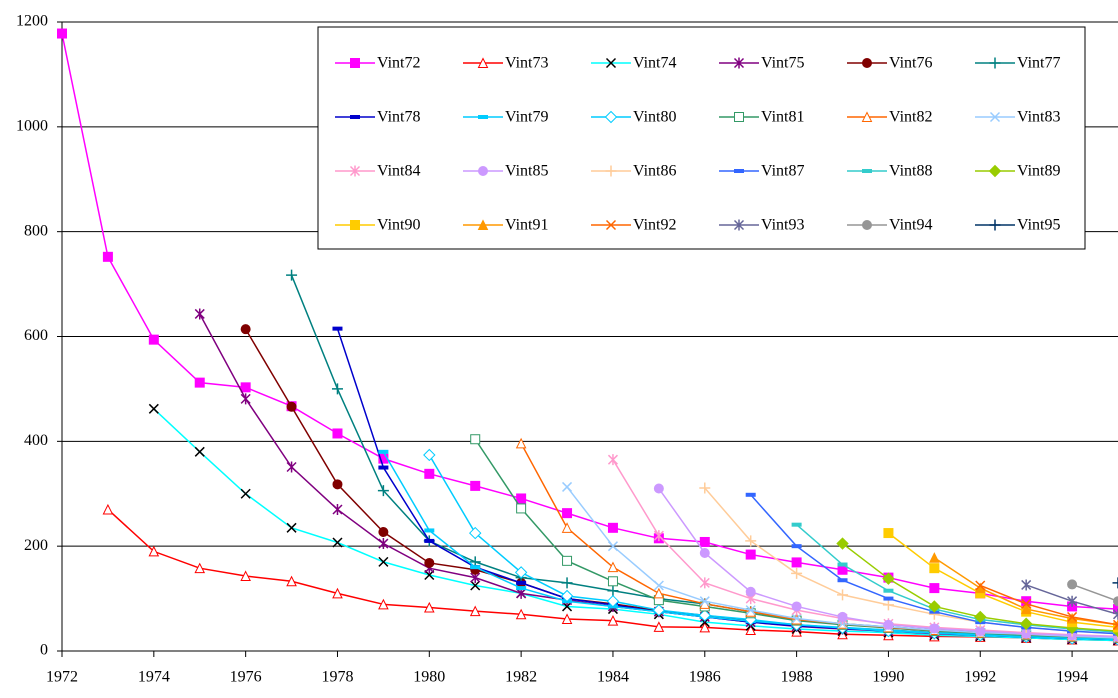  Describe the element at coordinates (36, 440) in the screenshot. I see `y-tick-label: 400` at that location.